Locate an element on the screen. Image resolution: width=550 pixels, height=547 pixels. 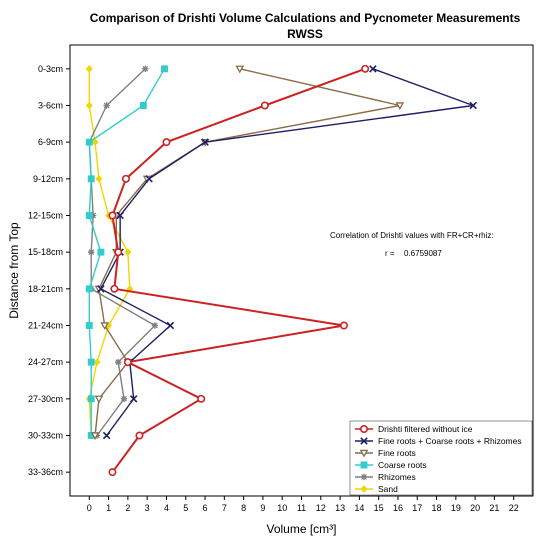
series-line is located at coordinates (109, 252).